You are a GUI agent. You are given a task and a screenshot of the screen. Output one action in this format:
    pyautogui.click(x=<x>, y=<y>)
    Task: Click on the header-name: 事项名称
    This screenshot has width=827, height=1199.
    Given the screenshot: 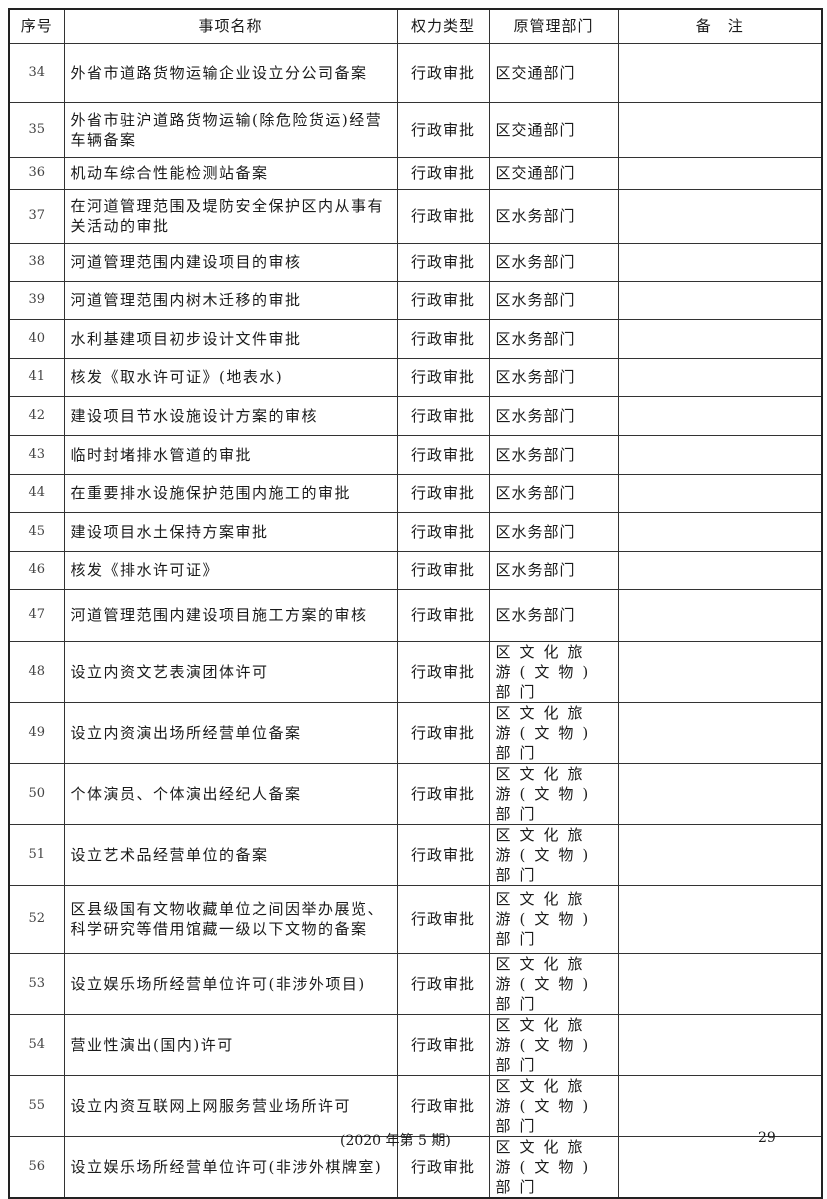 What is the action you would take?
    pyautogui.click(x=230, y=26)
    